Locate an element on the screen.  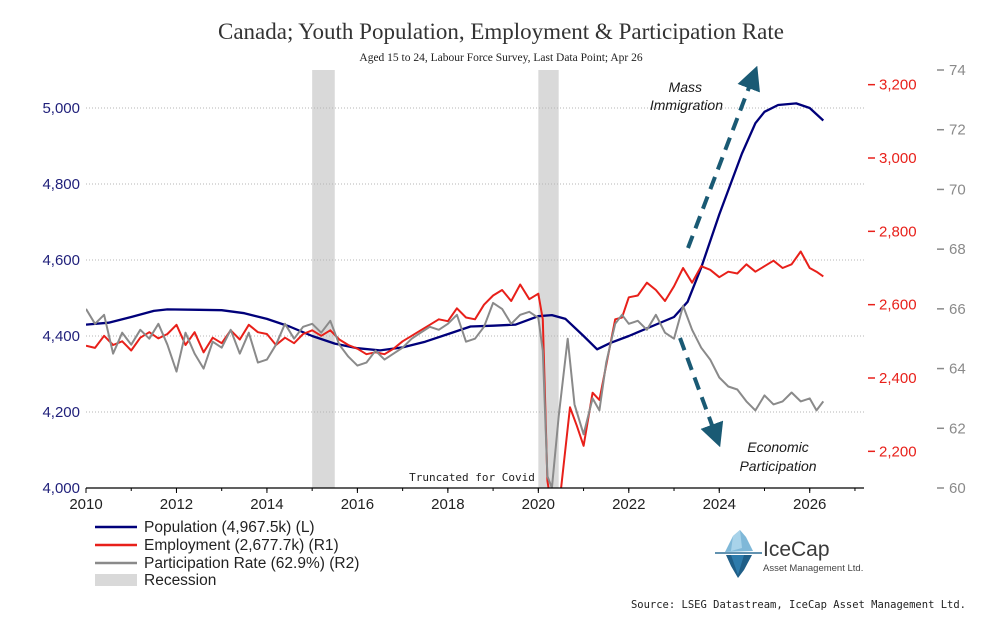
mass-immigration-label-line2: Immigration is located at coordinates (686, 105).